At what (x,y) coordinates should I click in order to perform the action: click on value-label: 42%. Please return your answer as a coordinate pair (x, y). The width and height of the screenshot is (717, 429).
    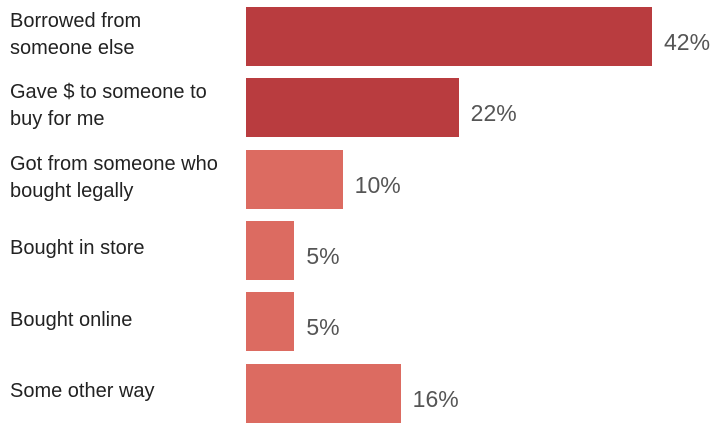
    Looking at the image, I should click on (687, 42).